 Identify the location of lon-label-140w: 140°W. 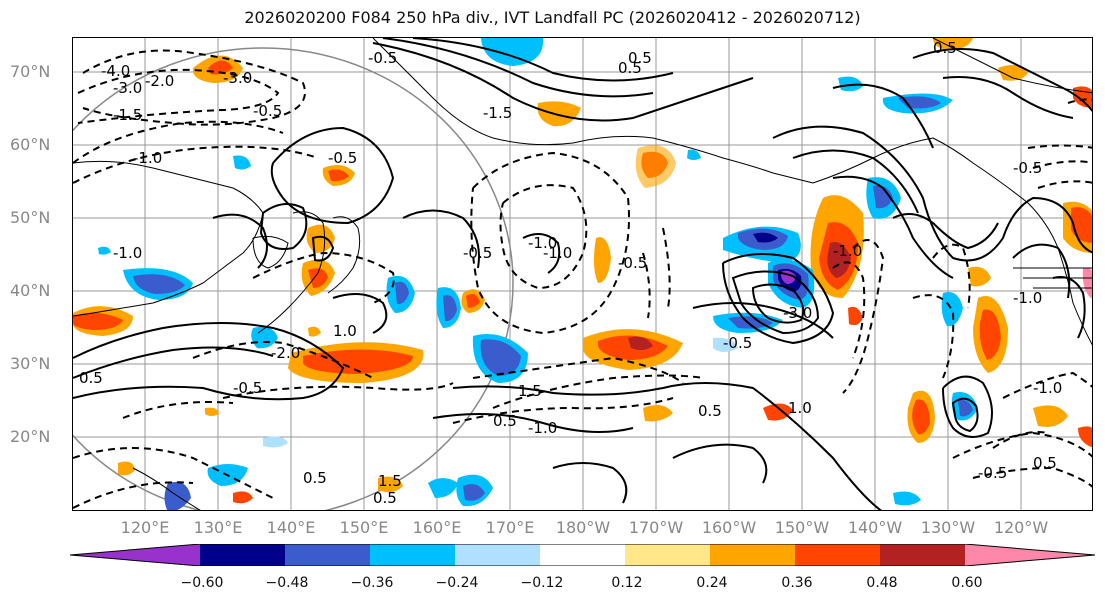
(875, 527).